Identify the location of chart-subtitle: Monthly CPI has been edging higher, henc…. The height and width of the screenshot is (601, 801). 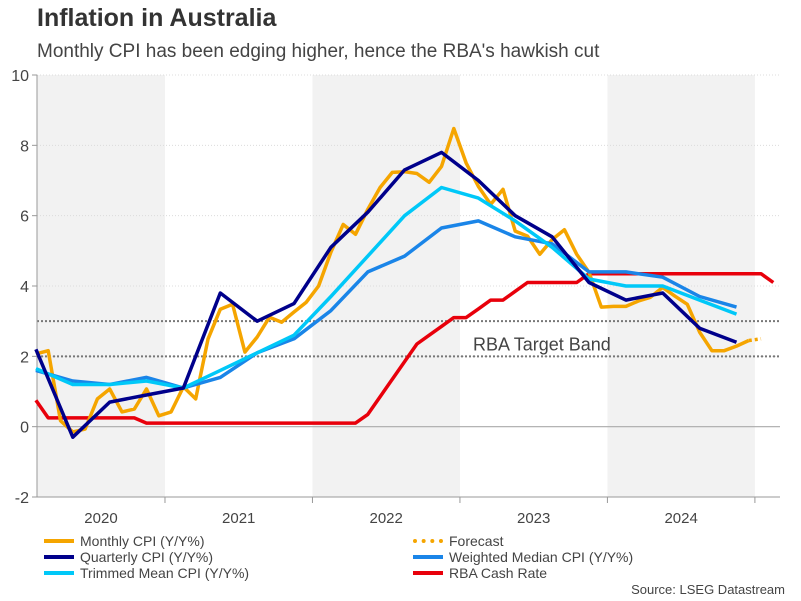
(318, 51).